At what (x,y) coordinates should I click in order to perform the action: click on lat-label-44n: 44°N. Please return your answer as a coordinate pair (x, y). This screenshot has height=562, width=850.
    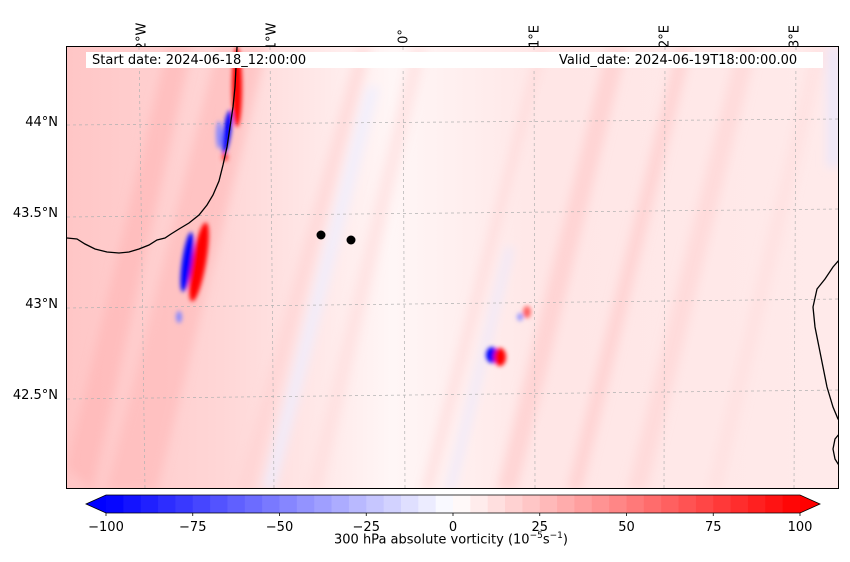
    Looking at the image, I should click on (41, 122).